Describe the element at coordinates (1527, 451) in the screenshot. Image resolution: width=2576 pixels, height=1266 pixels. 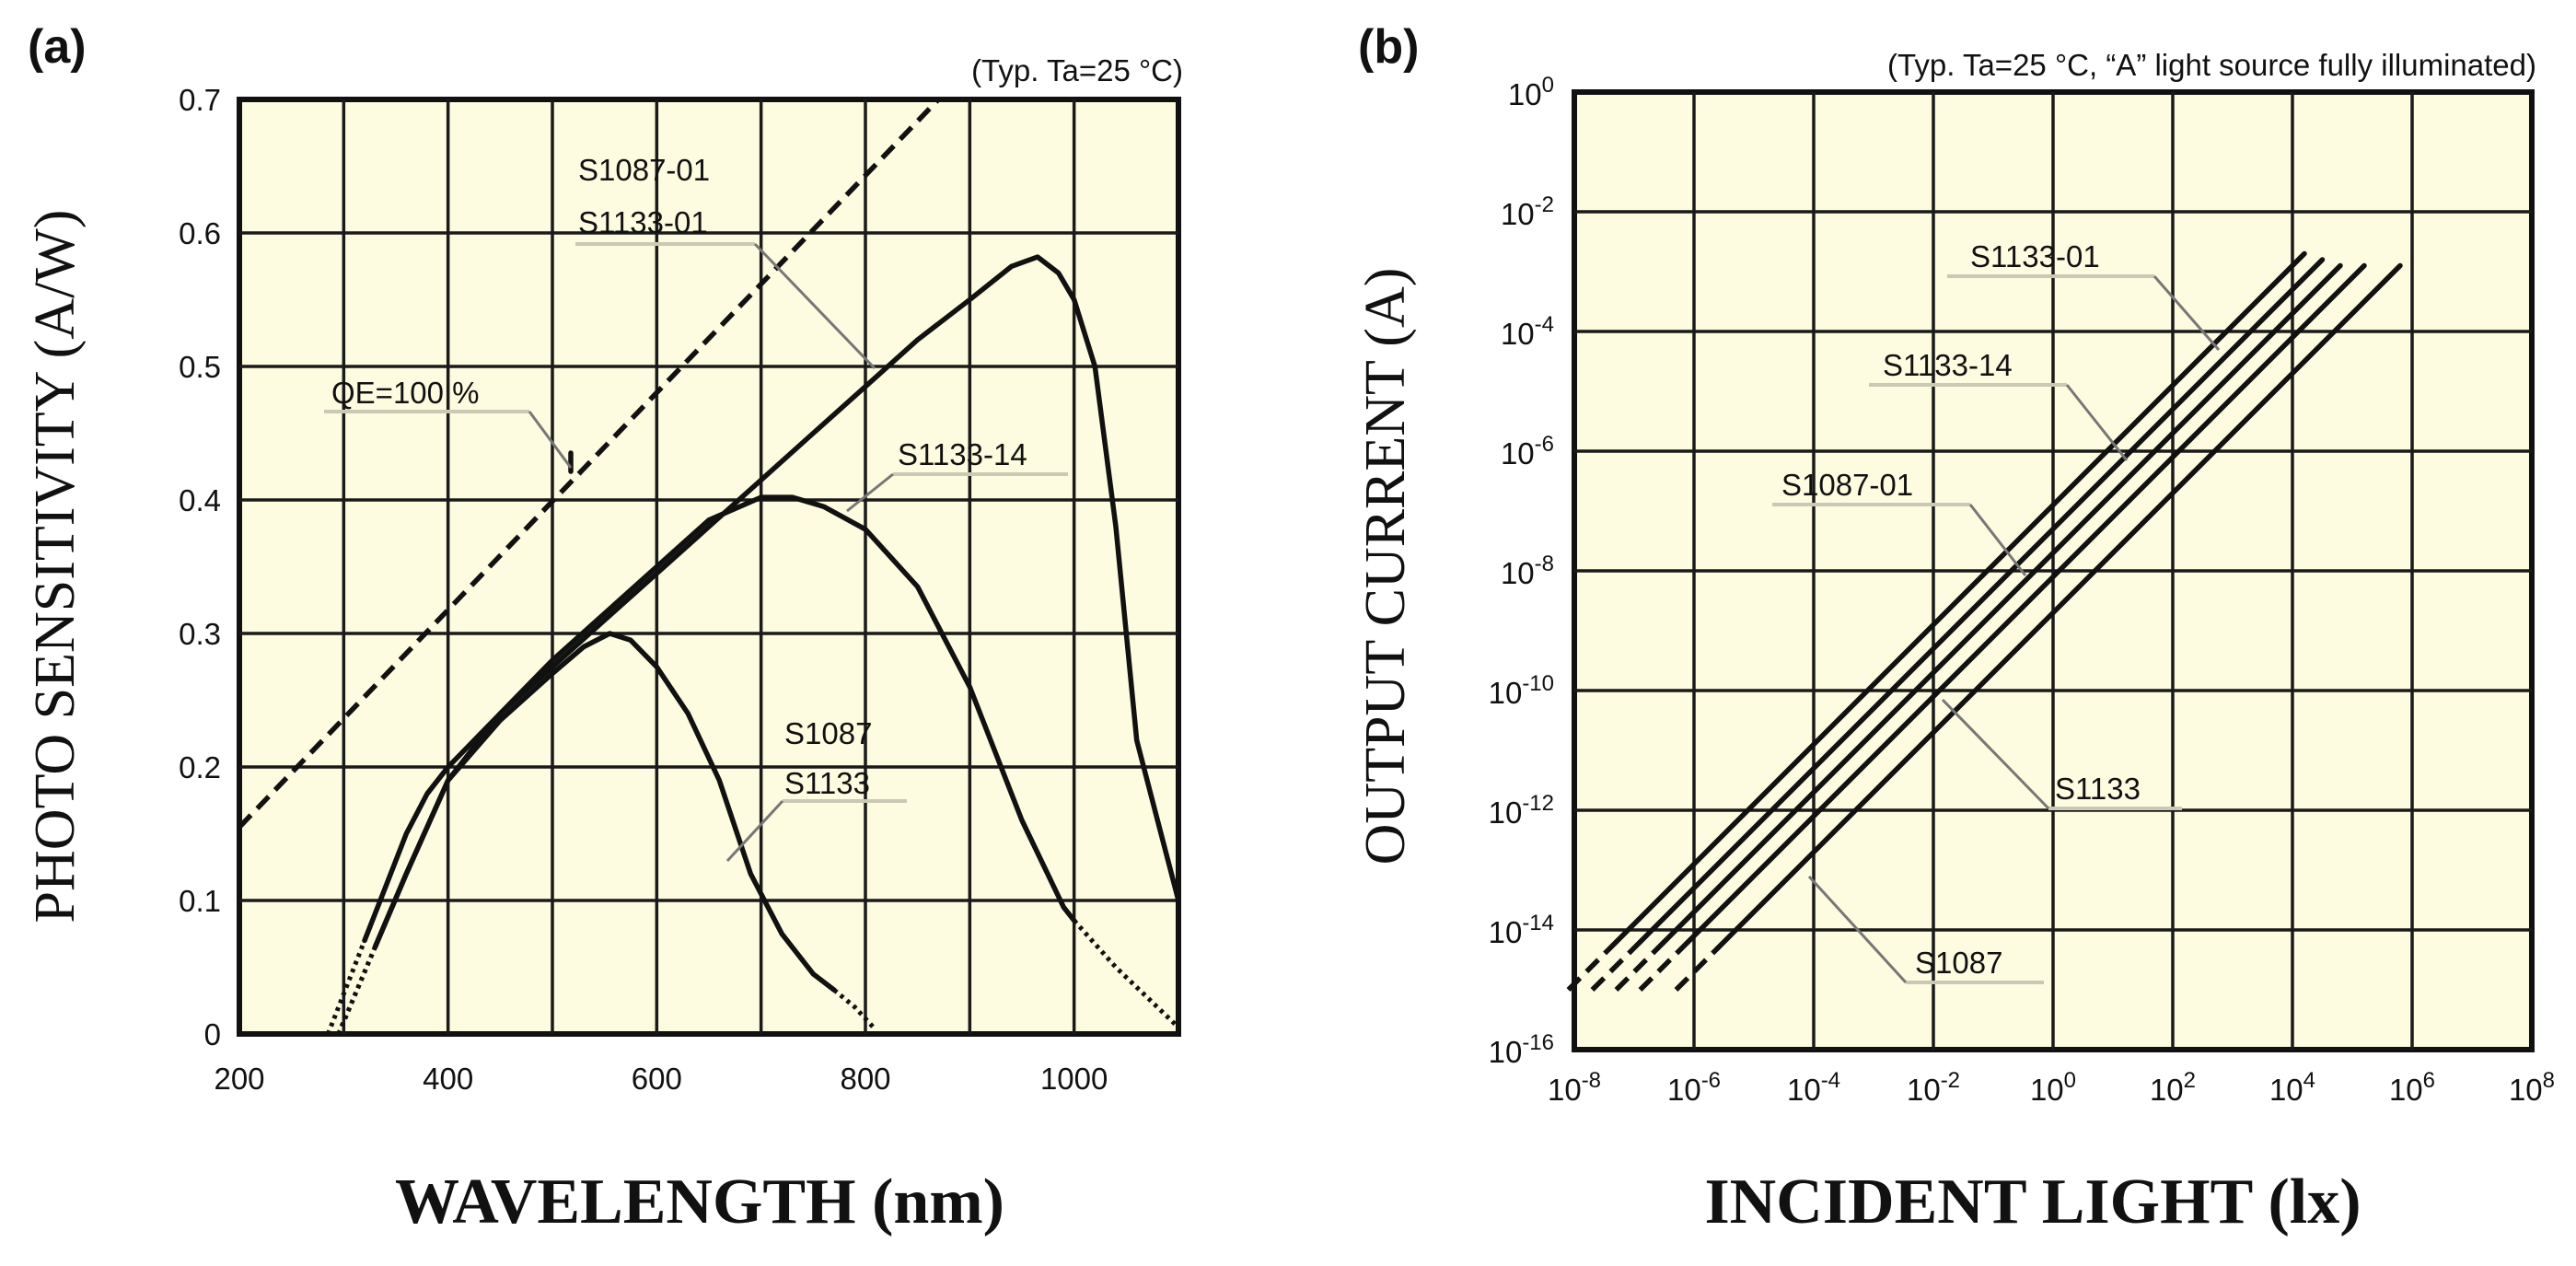
I see `y-tick-label: 10⁻⁶` at that location.